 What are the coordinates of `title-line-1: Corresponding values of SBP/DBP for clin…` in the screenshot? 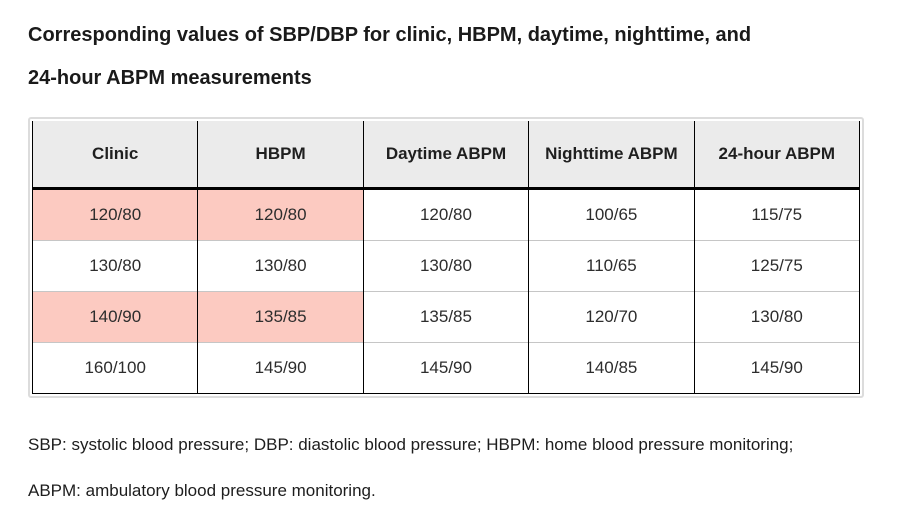 It's located at (390, 35).